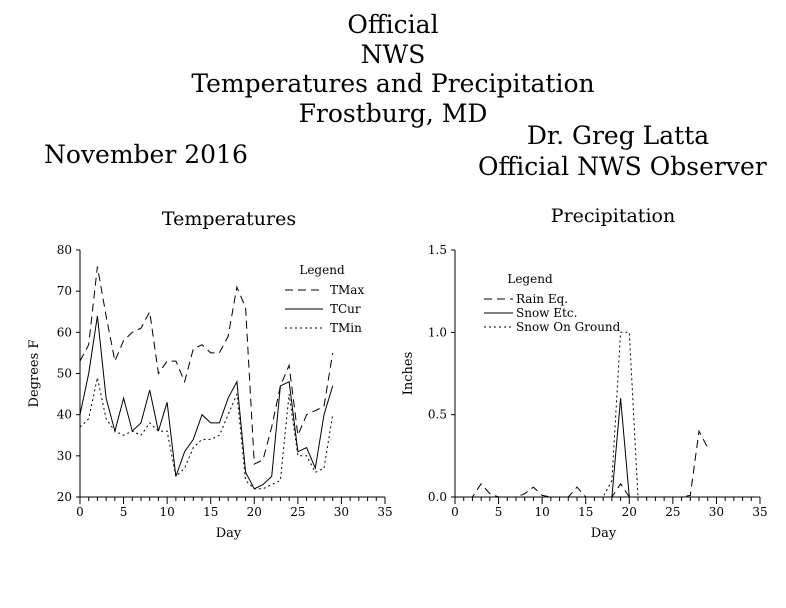 This screenshot has height=608, width=786. I want to click on title-line: NWS, so click(393, 54).